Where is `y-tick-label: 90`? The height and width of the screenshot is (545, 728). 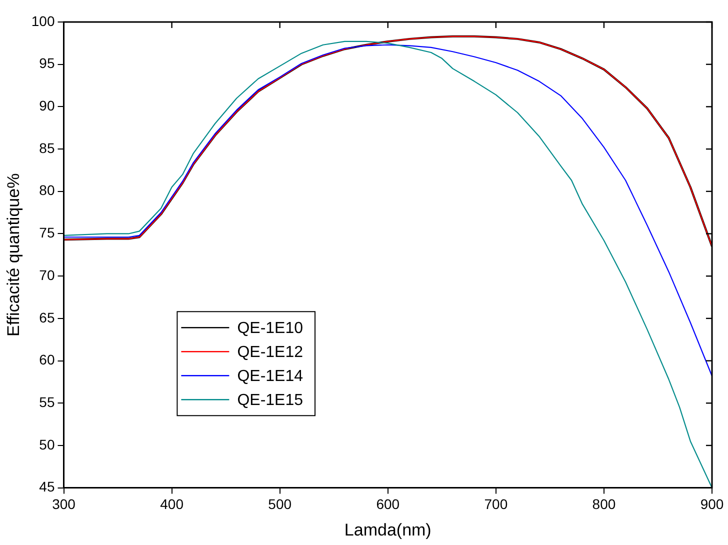 y-tick-label: 90 is located at coordinates (47, 106).